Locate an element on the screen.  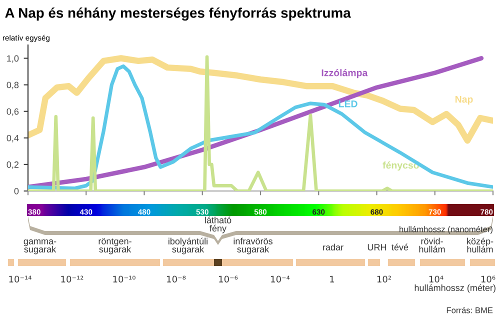
category-label: 10⁴ is located at coordinates (436, 279).